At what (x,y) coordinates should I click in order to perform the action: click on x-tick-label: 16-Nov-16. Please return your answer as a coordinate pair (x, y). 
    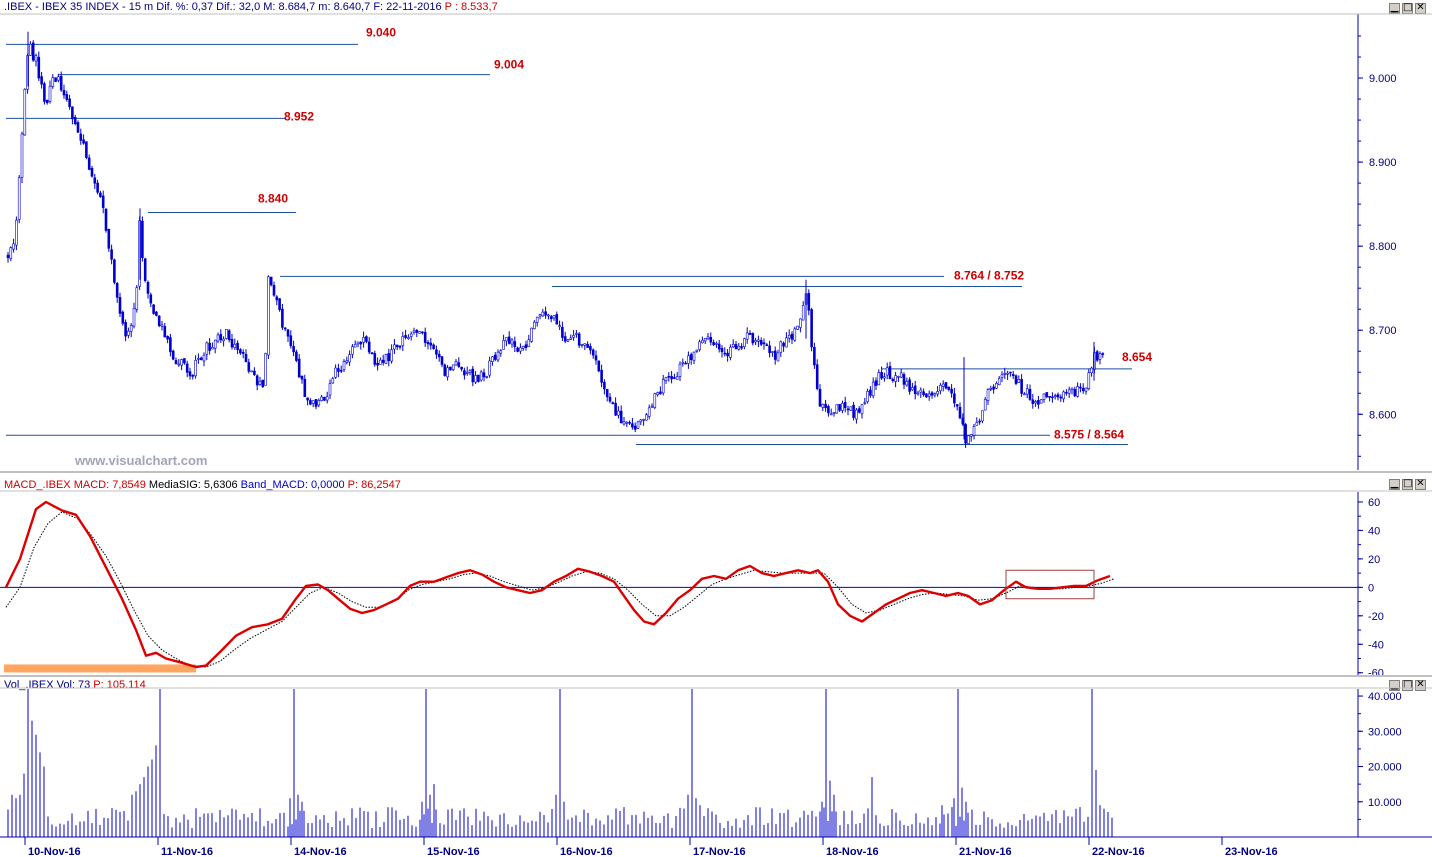
    Looking at the image, I should click on (586, 851).